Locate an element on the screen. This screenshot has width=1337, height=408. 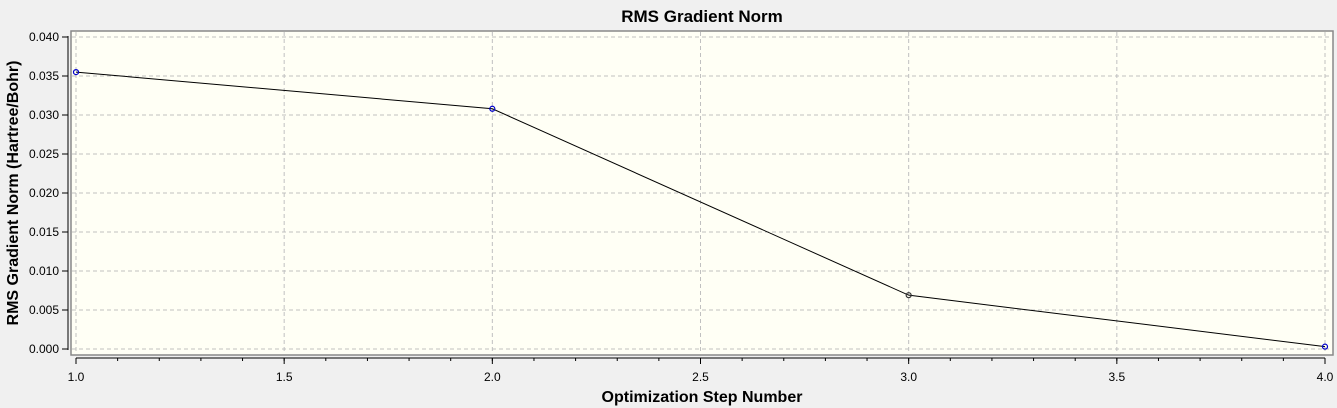
x-tick-label: 2.0 is located at coordinates (492, 377).